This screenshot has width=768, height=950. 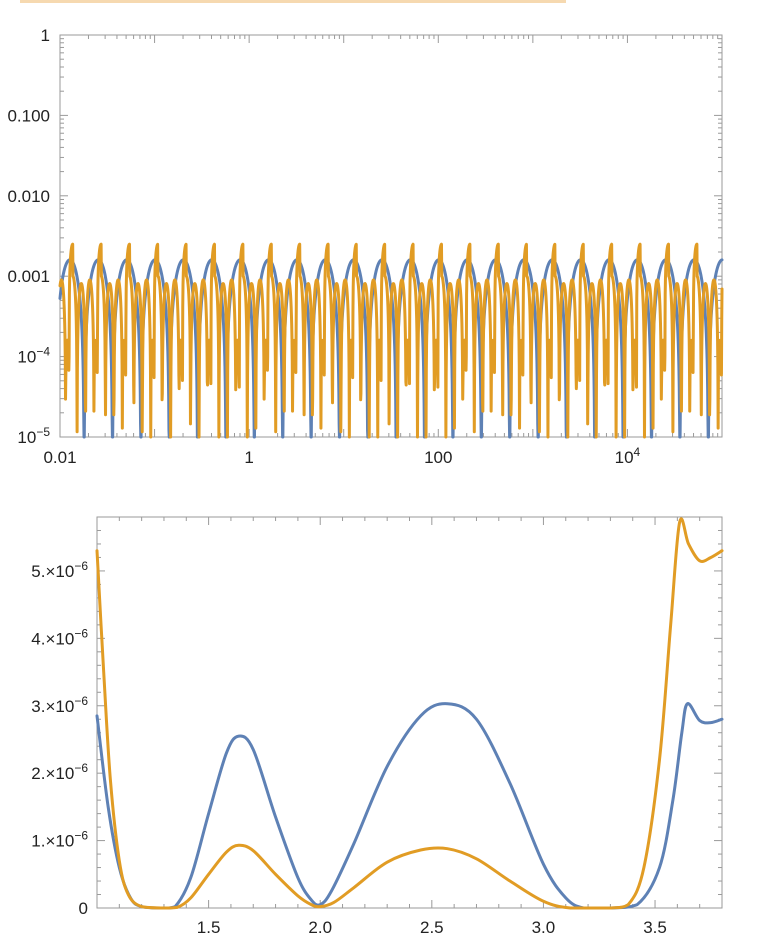 I want to click on x-tick-label: 1, so click(x=248, y=457).